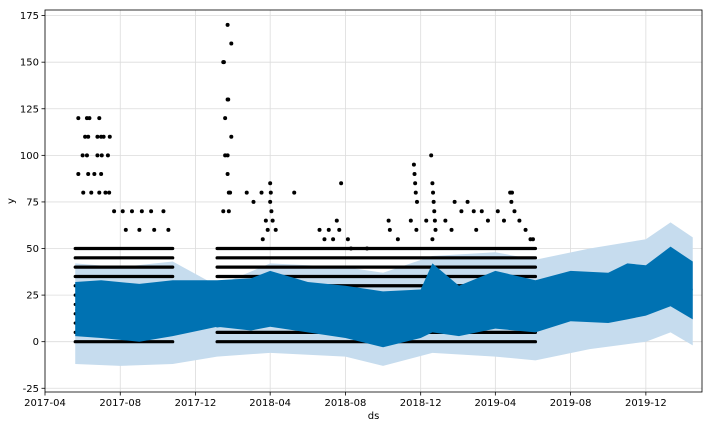  What do you see at coordinates (32, 249) in the screenshot?
I see `y-tick-label: 50` at bounding box center [32, 249].